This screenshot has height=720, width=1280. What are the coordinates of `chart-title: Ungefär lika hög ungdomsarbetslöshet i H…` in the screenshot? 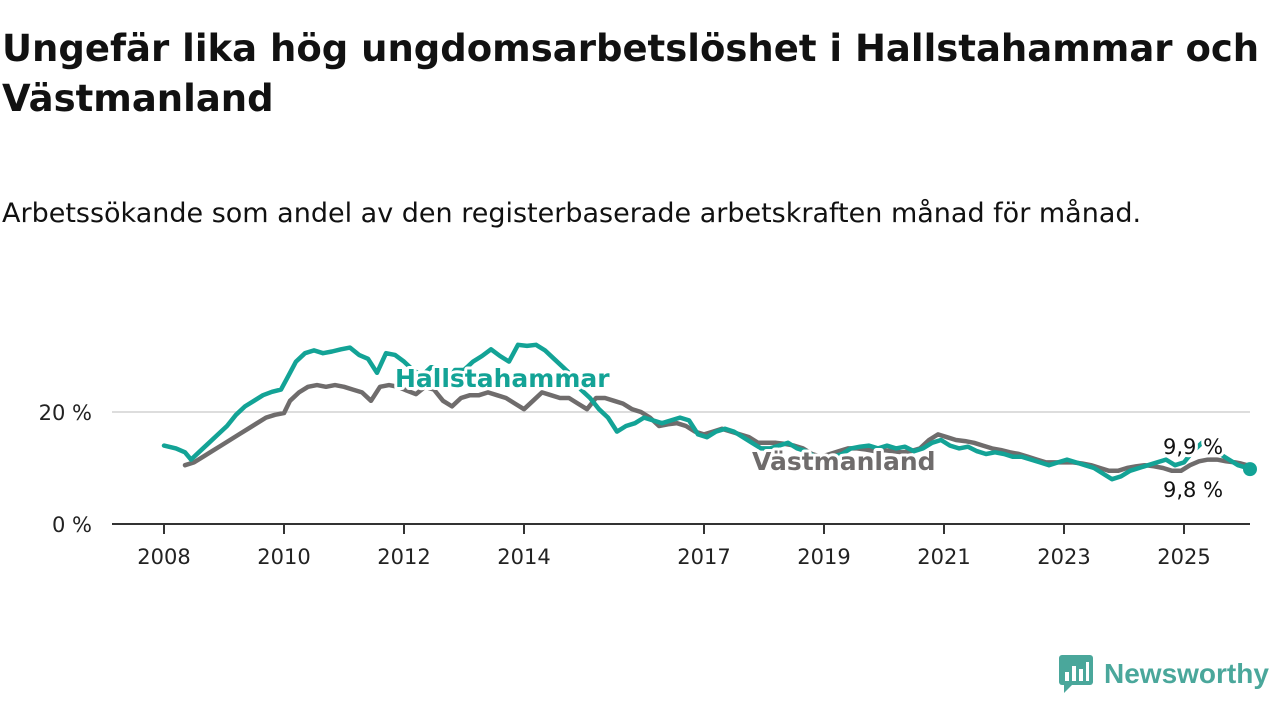 It's located at (631, 73).